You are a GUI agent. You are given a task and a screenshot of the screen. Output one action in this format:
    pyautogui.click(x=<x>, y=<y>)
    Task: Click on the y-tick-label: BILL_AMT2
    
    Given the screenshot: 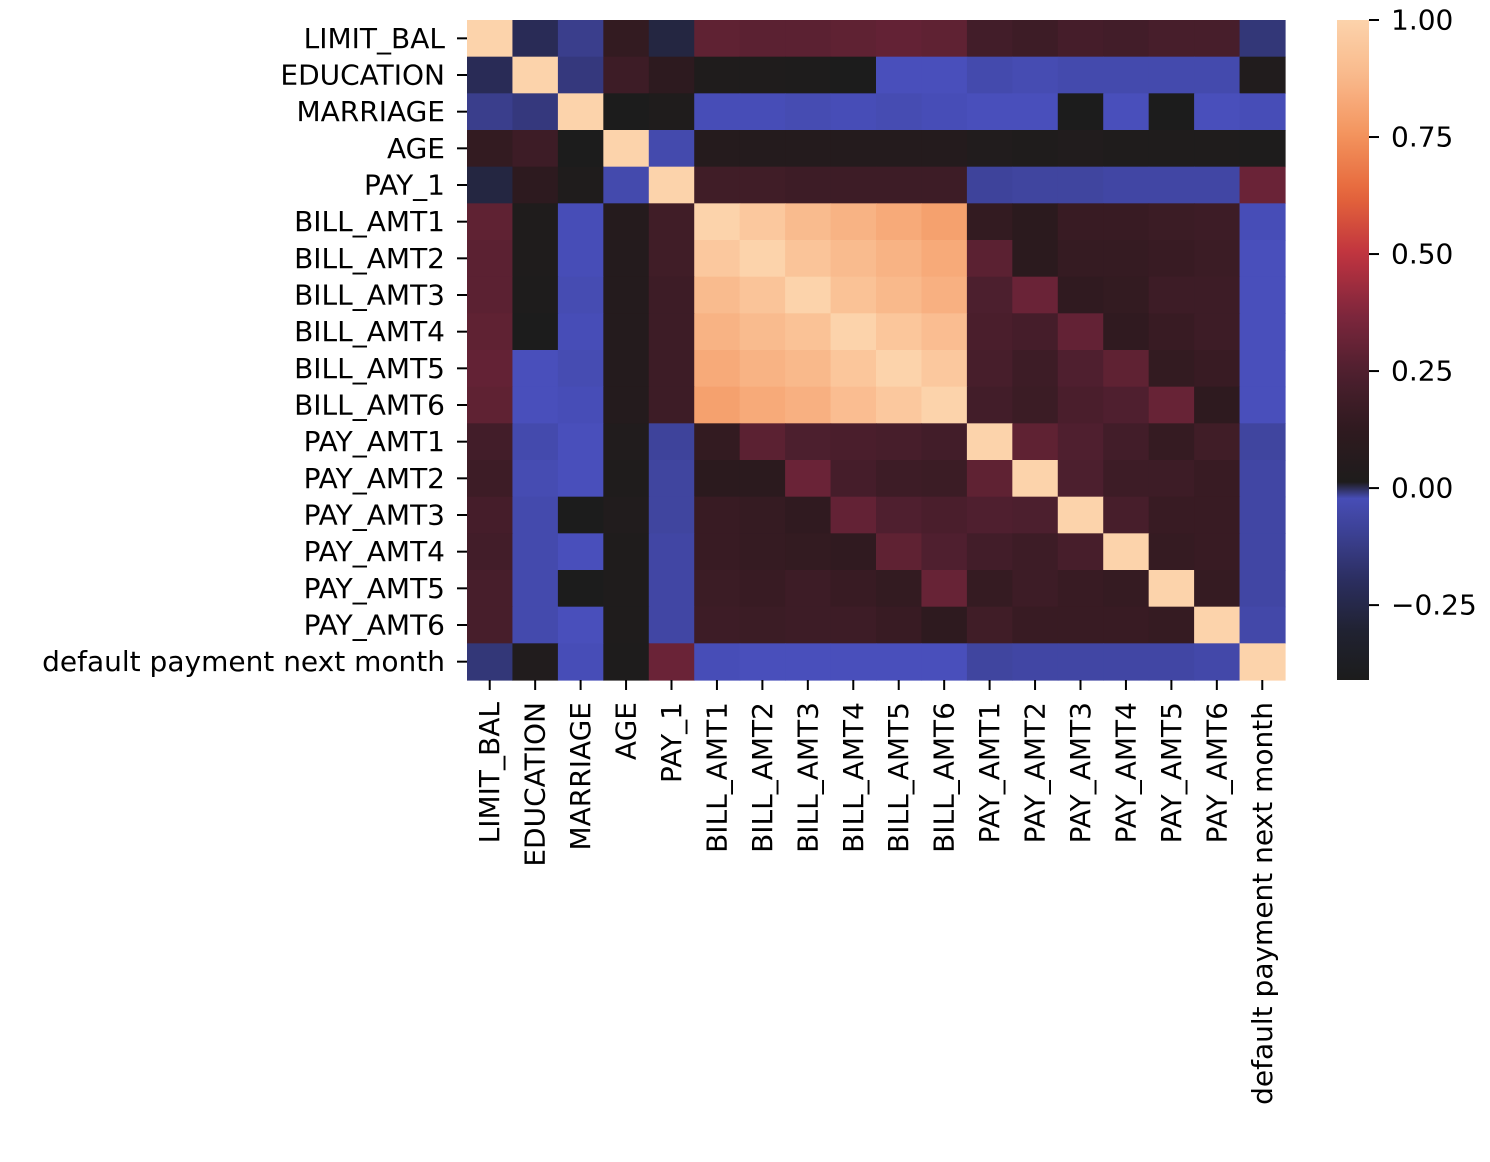 What is the action you would take?
    pyautogui.click(x=369, y=258)
    